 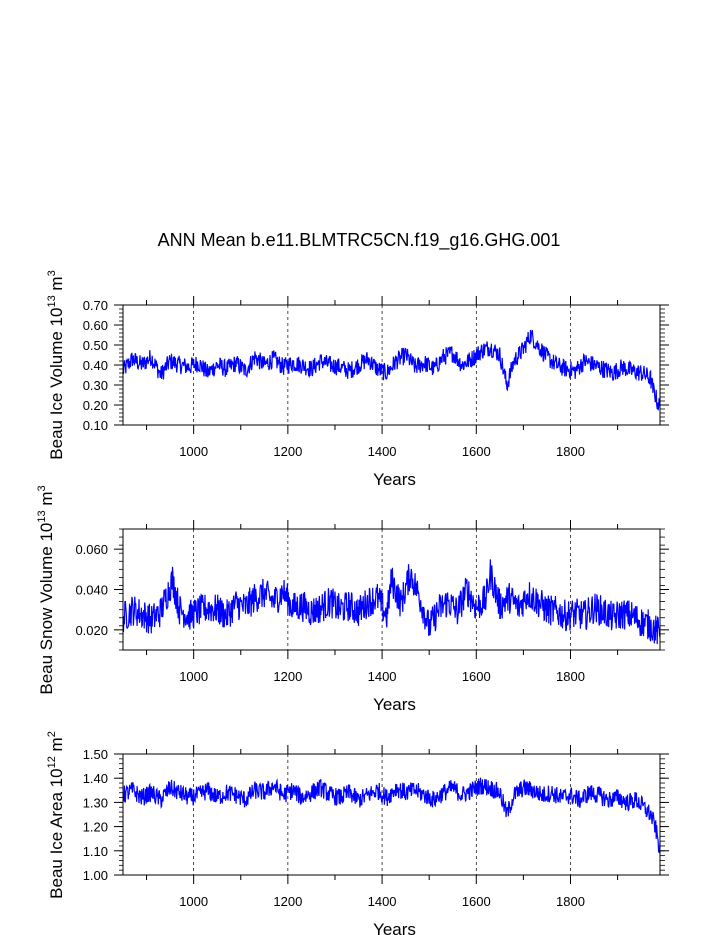 What do you see at coordinates (95, 875) in the screenshot?
I see `y-tick-label: 1.00` at bounding box center [95, 875].